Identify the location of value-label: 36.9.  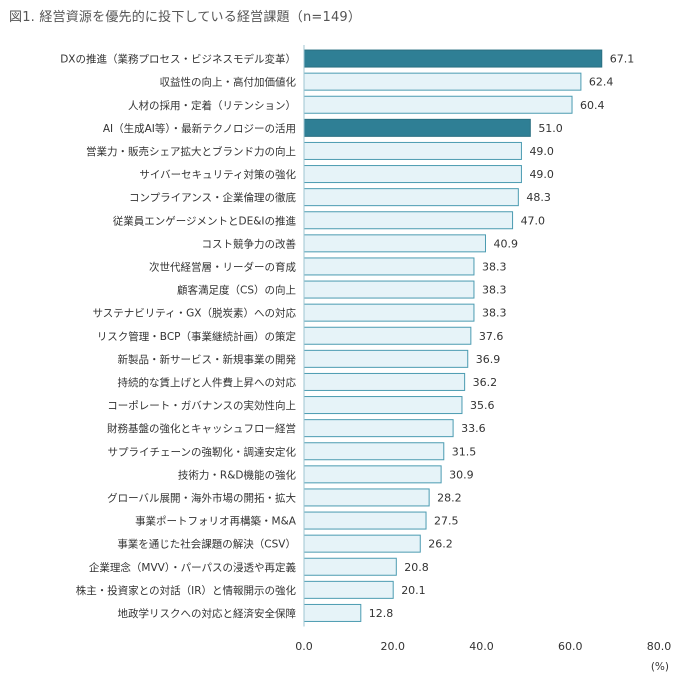
(488, 359).